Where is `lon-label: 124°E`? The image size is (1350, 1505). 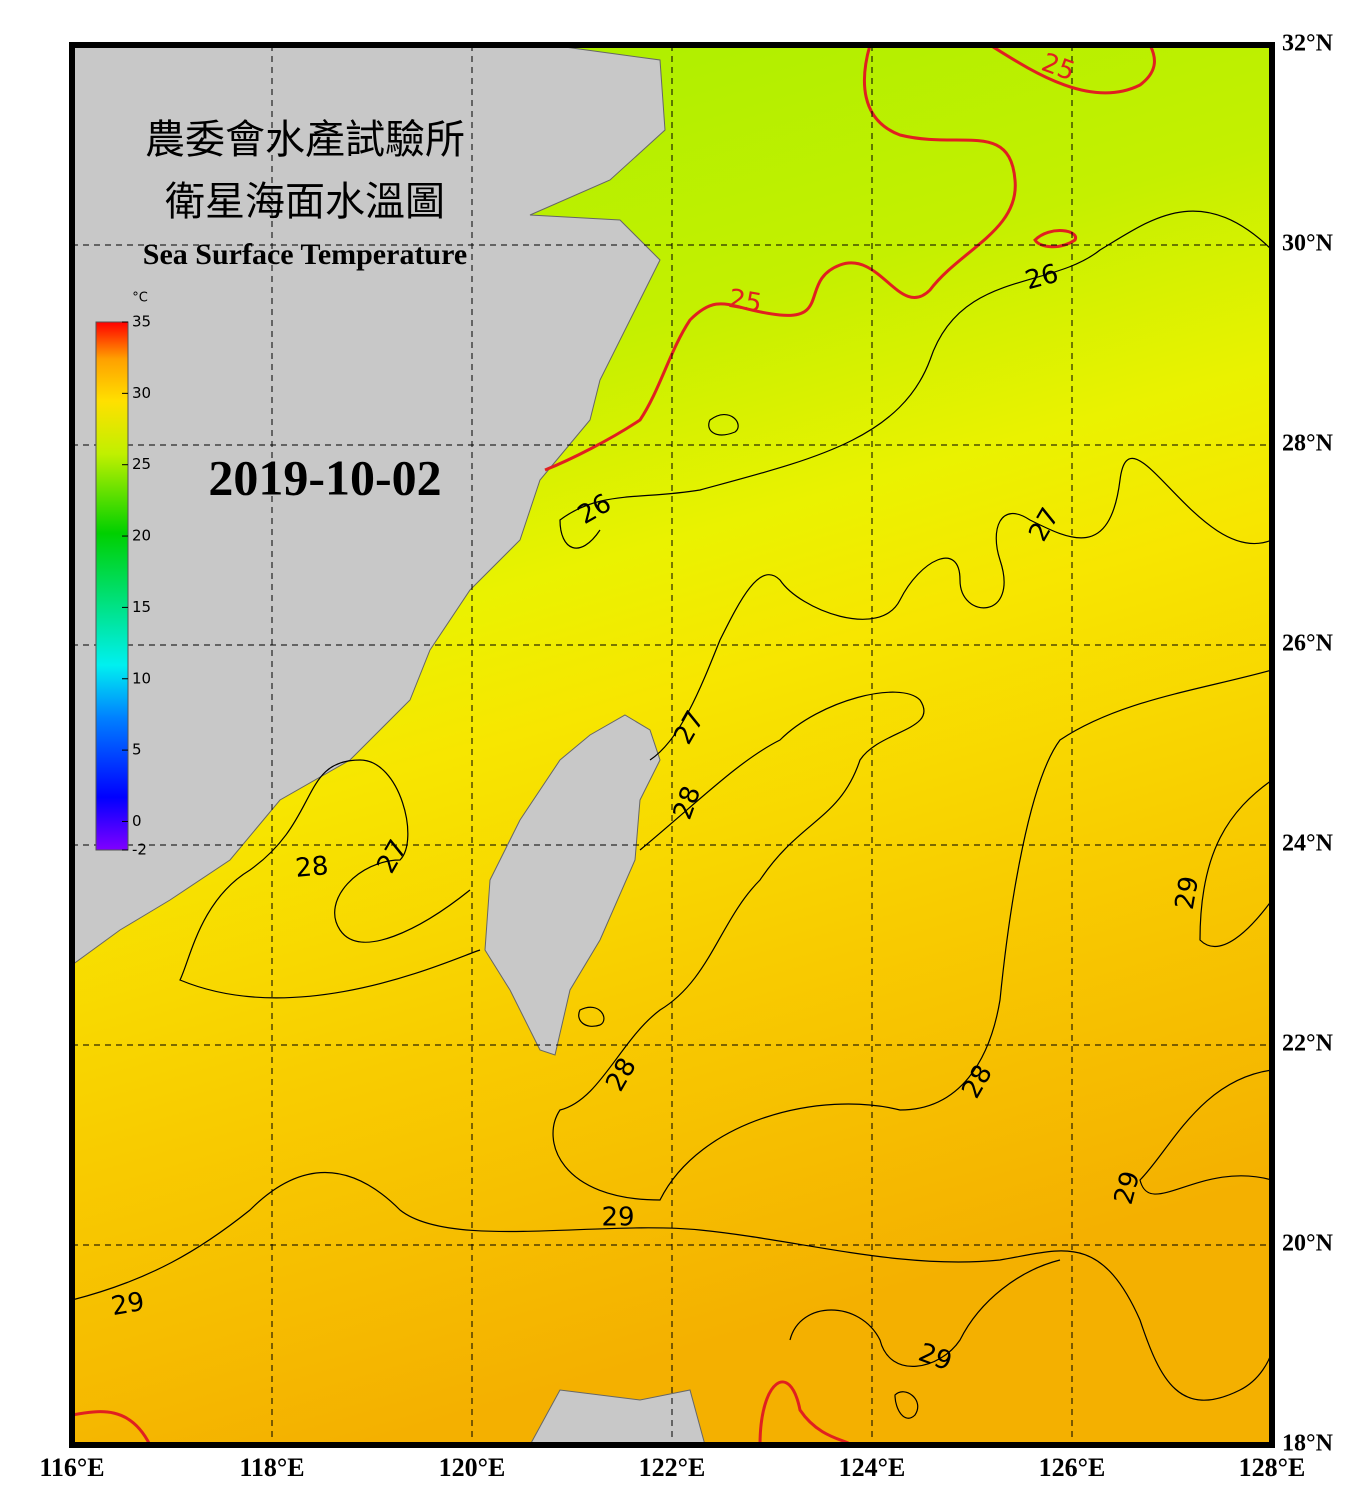
lon-label: 124°E is located at coordinates (872, 1467).